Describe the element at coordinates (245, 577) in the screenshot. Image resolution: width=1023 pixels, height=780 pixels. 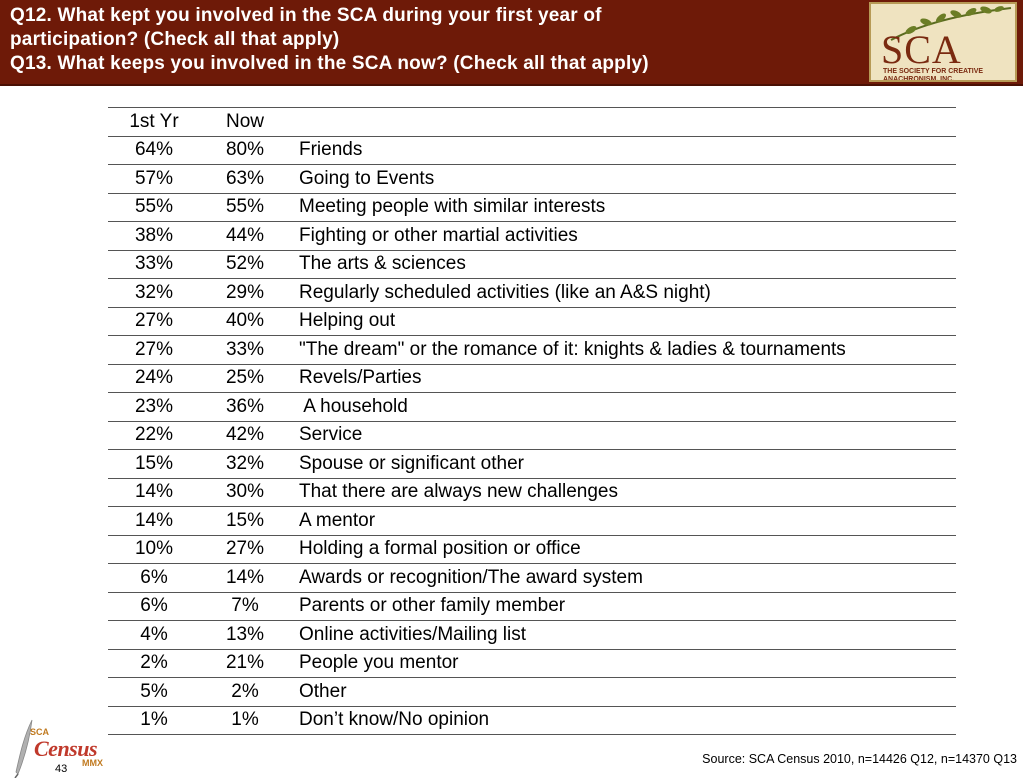
I see `cell-now: 14%` at that location.